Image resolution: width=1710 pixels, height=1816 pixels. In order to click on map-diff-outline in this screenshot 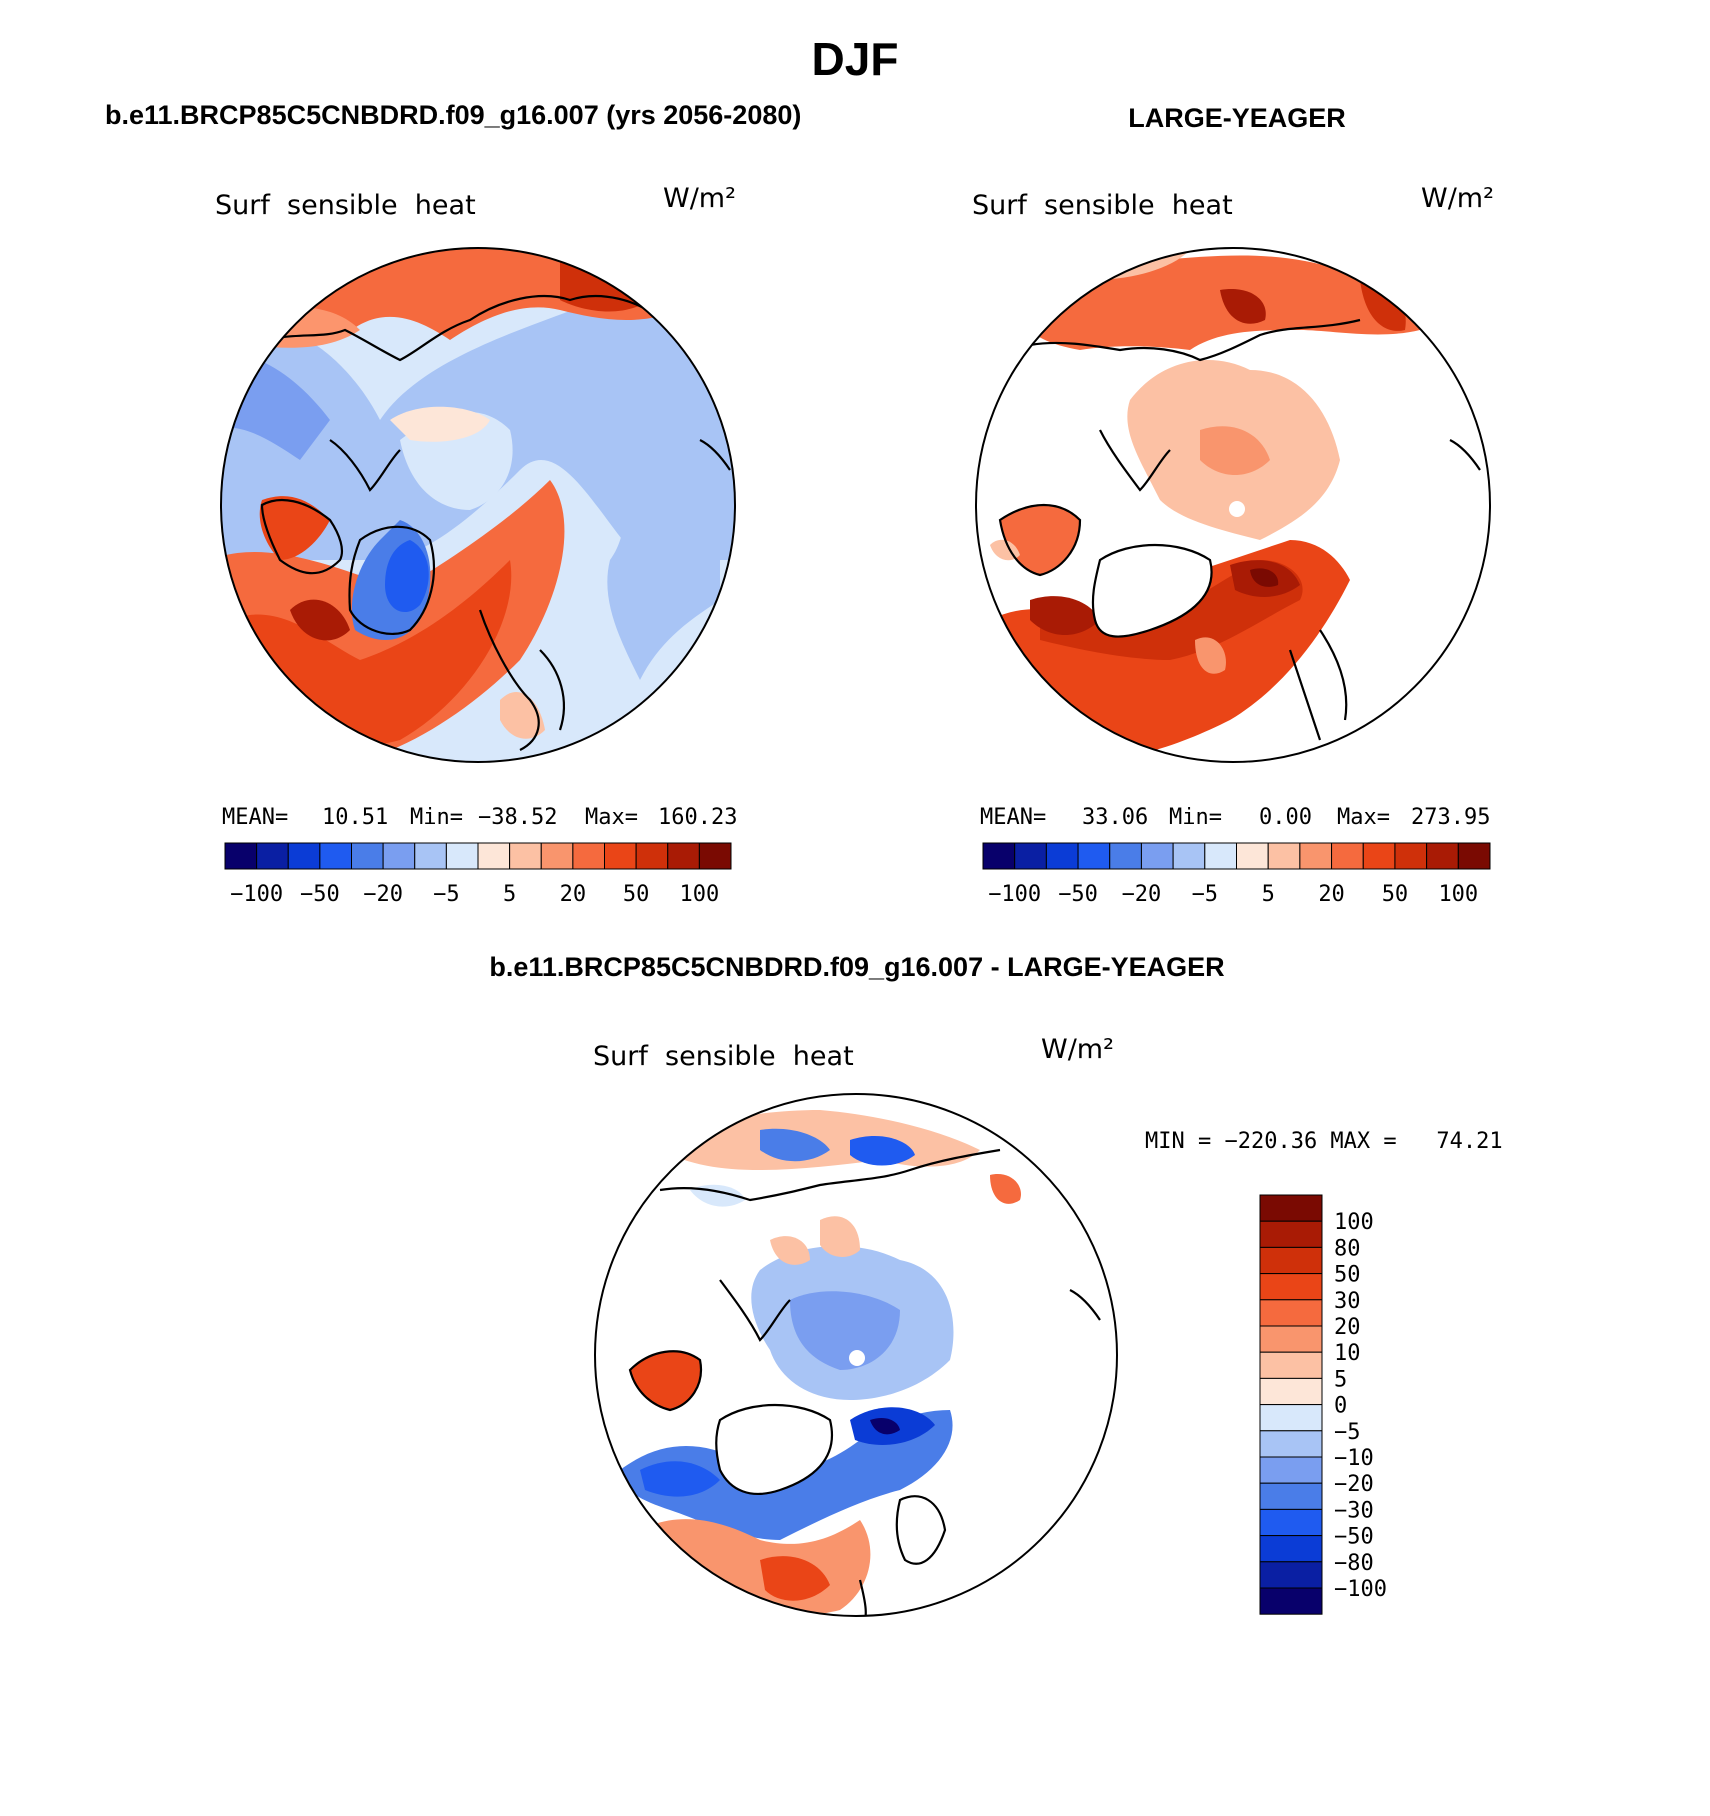, I will do `click(856, 1355)`.